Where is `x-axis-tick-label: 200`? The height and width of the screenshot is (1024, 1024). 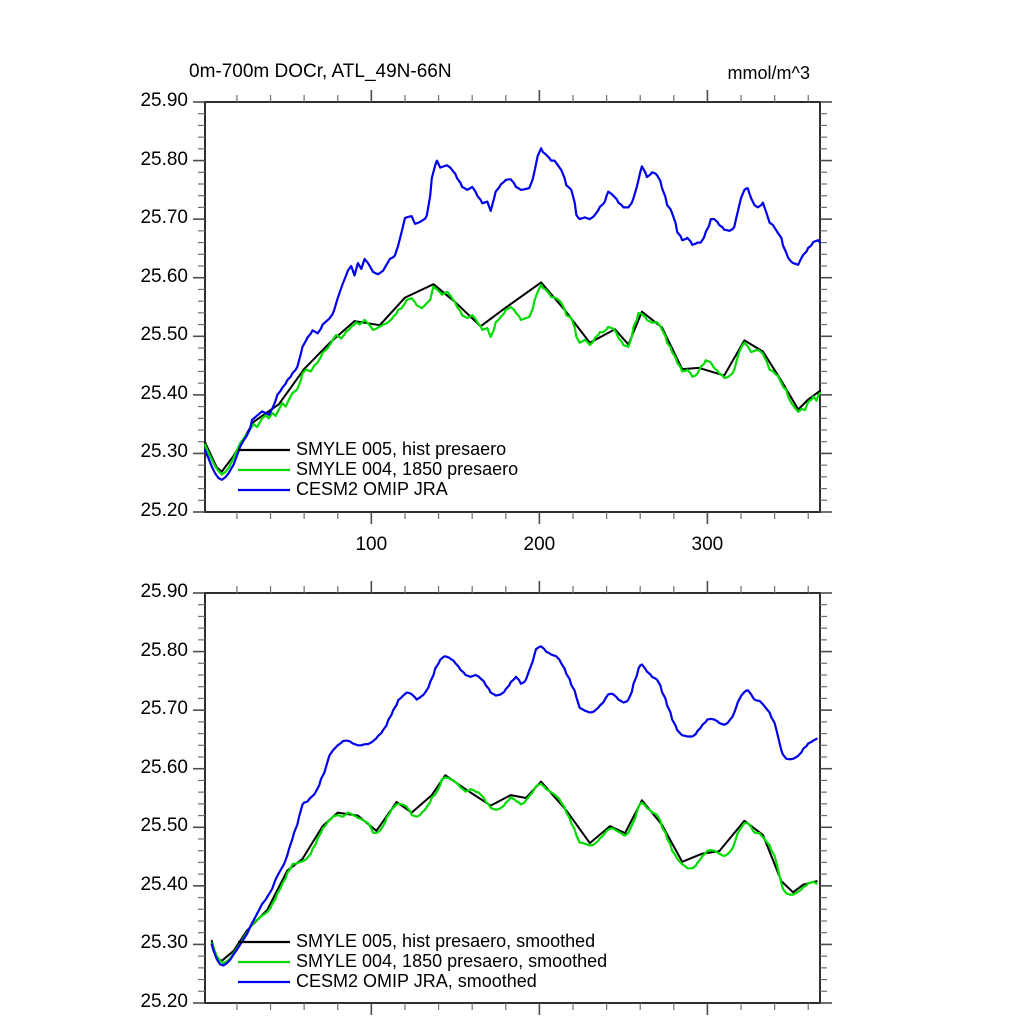
x-axis-tick-label: 200 is located at coordinates (539, 544).